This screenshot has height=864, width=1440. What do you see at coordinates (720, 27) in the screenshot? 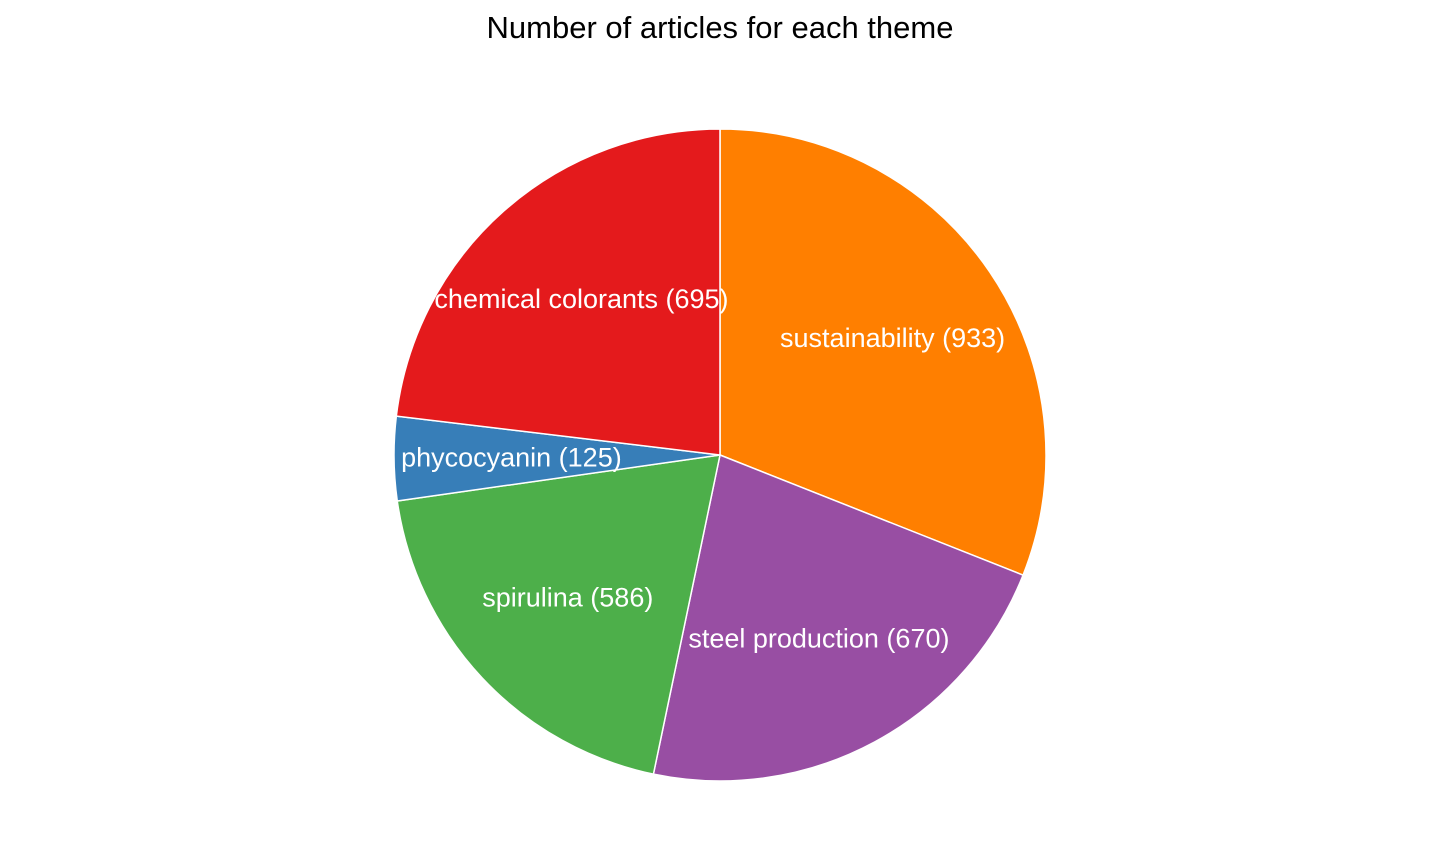
I see `chart-title: Number of articles for each theme` at bounding box center [720, 27].